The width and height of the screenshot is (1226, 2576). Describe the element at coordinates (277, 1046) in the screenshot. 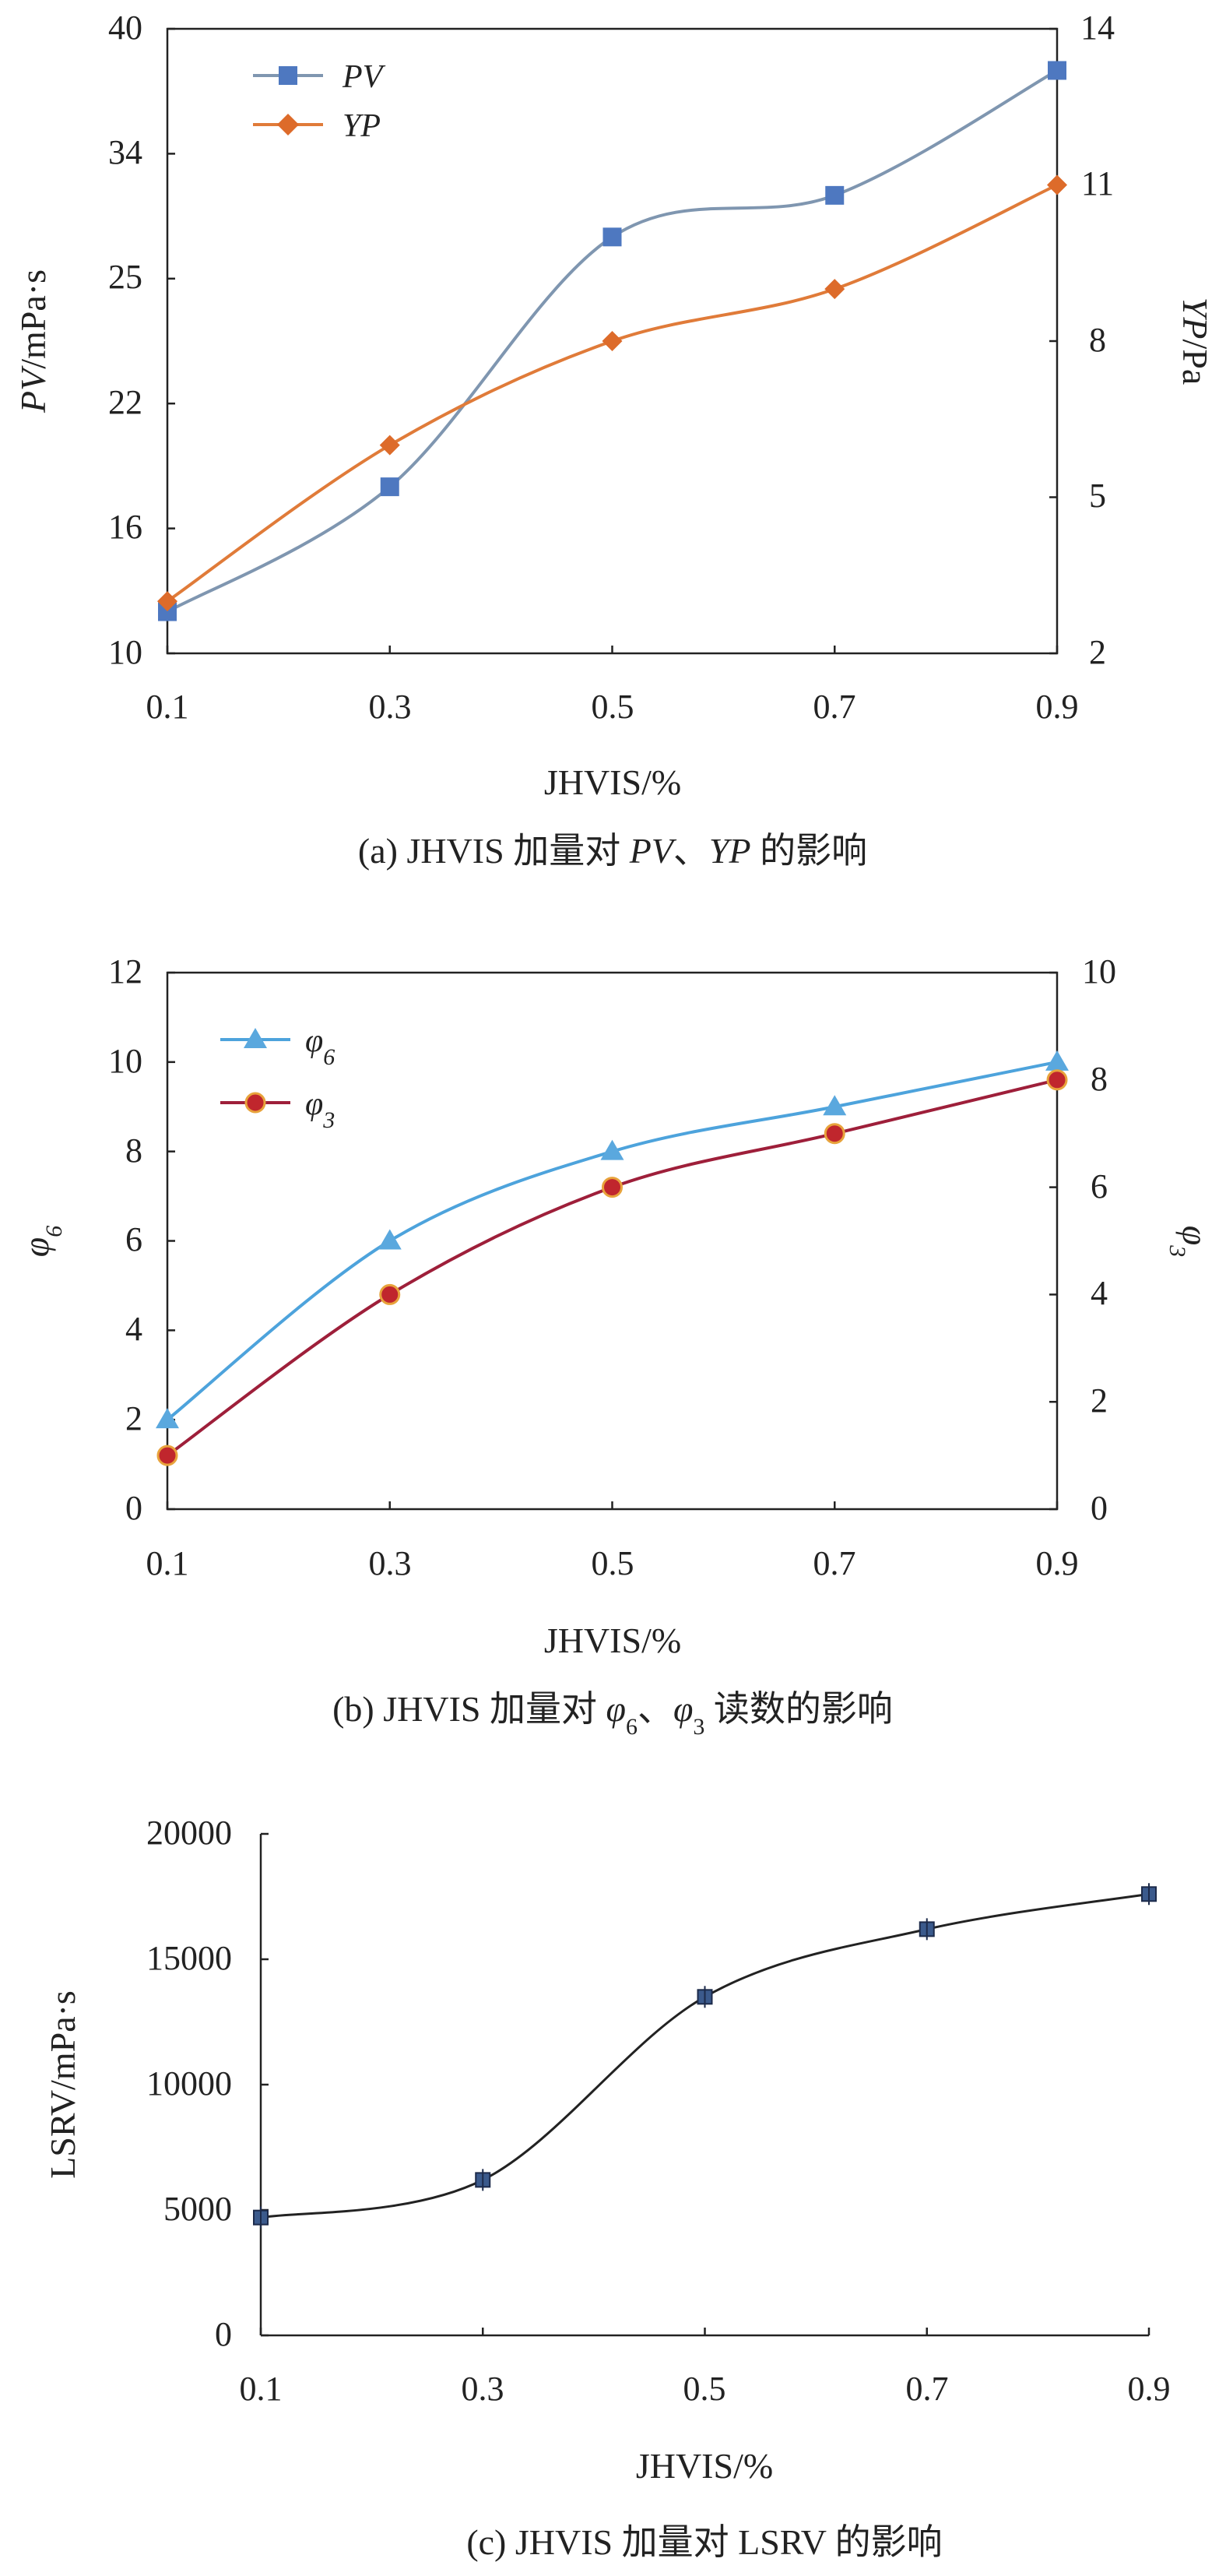

I see `legend-item-phi6: φ6` at that location.